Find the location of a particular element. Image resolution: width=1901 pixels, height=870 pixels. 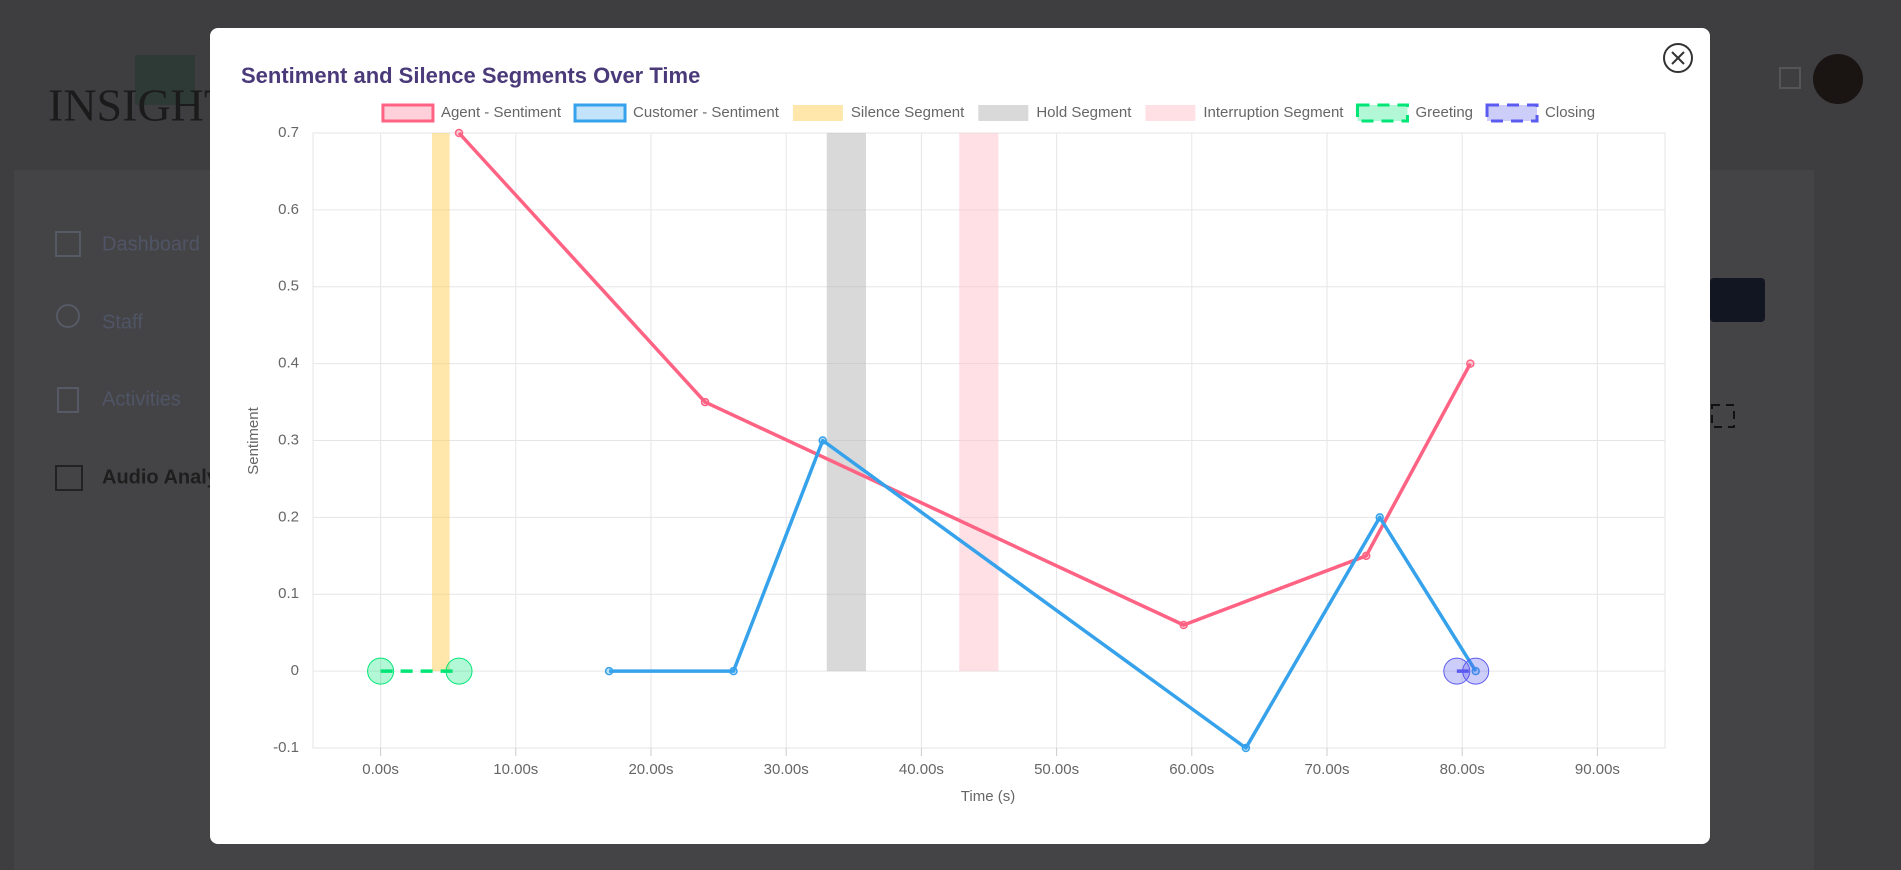

legend-label: Silence Segment is located at coordinates (908, 112).